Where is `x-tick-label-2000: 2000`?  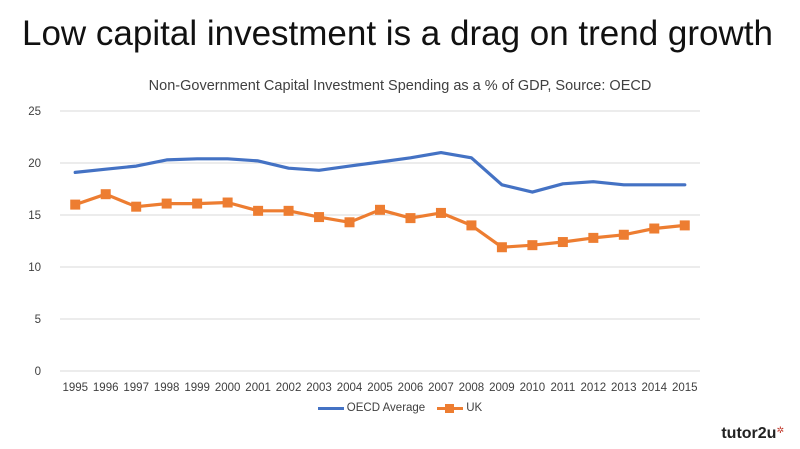
x-tick-label-2000: 2000 is located at coordinates (228, 388).